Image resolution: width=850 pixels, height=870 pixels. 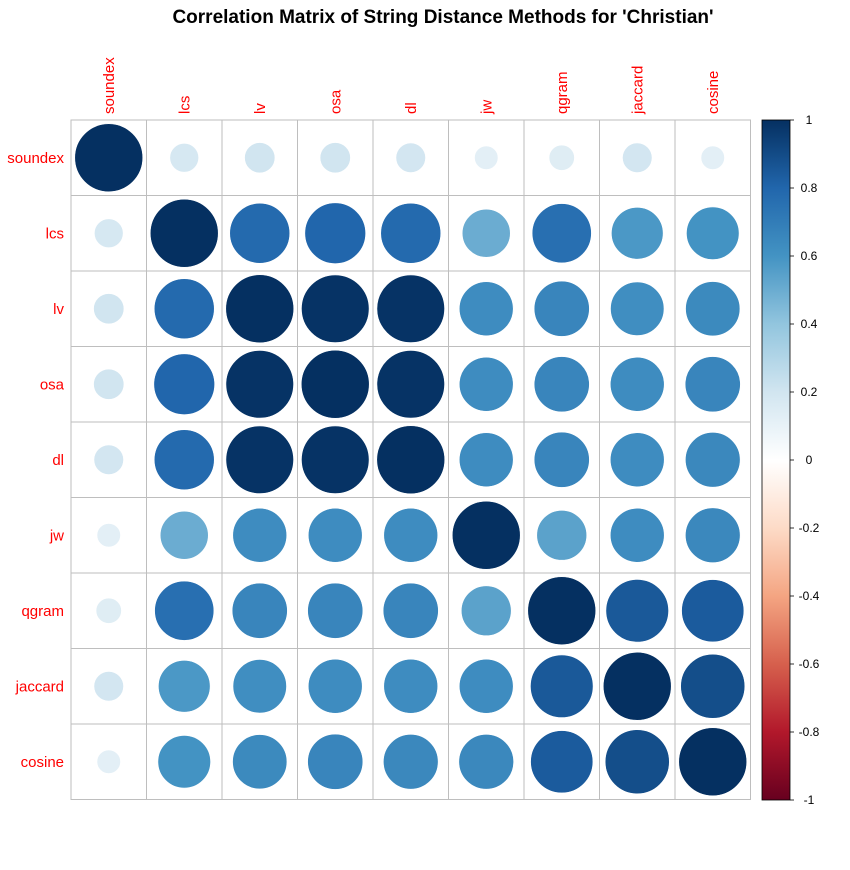 What do you see at coordinates (58, 309) in the screenshot?
I see `row-label-lv: lv` at bounding box center [58, 309].